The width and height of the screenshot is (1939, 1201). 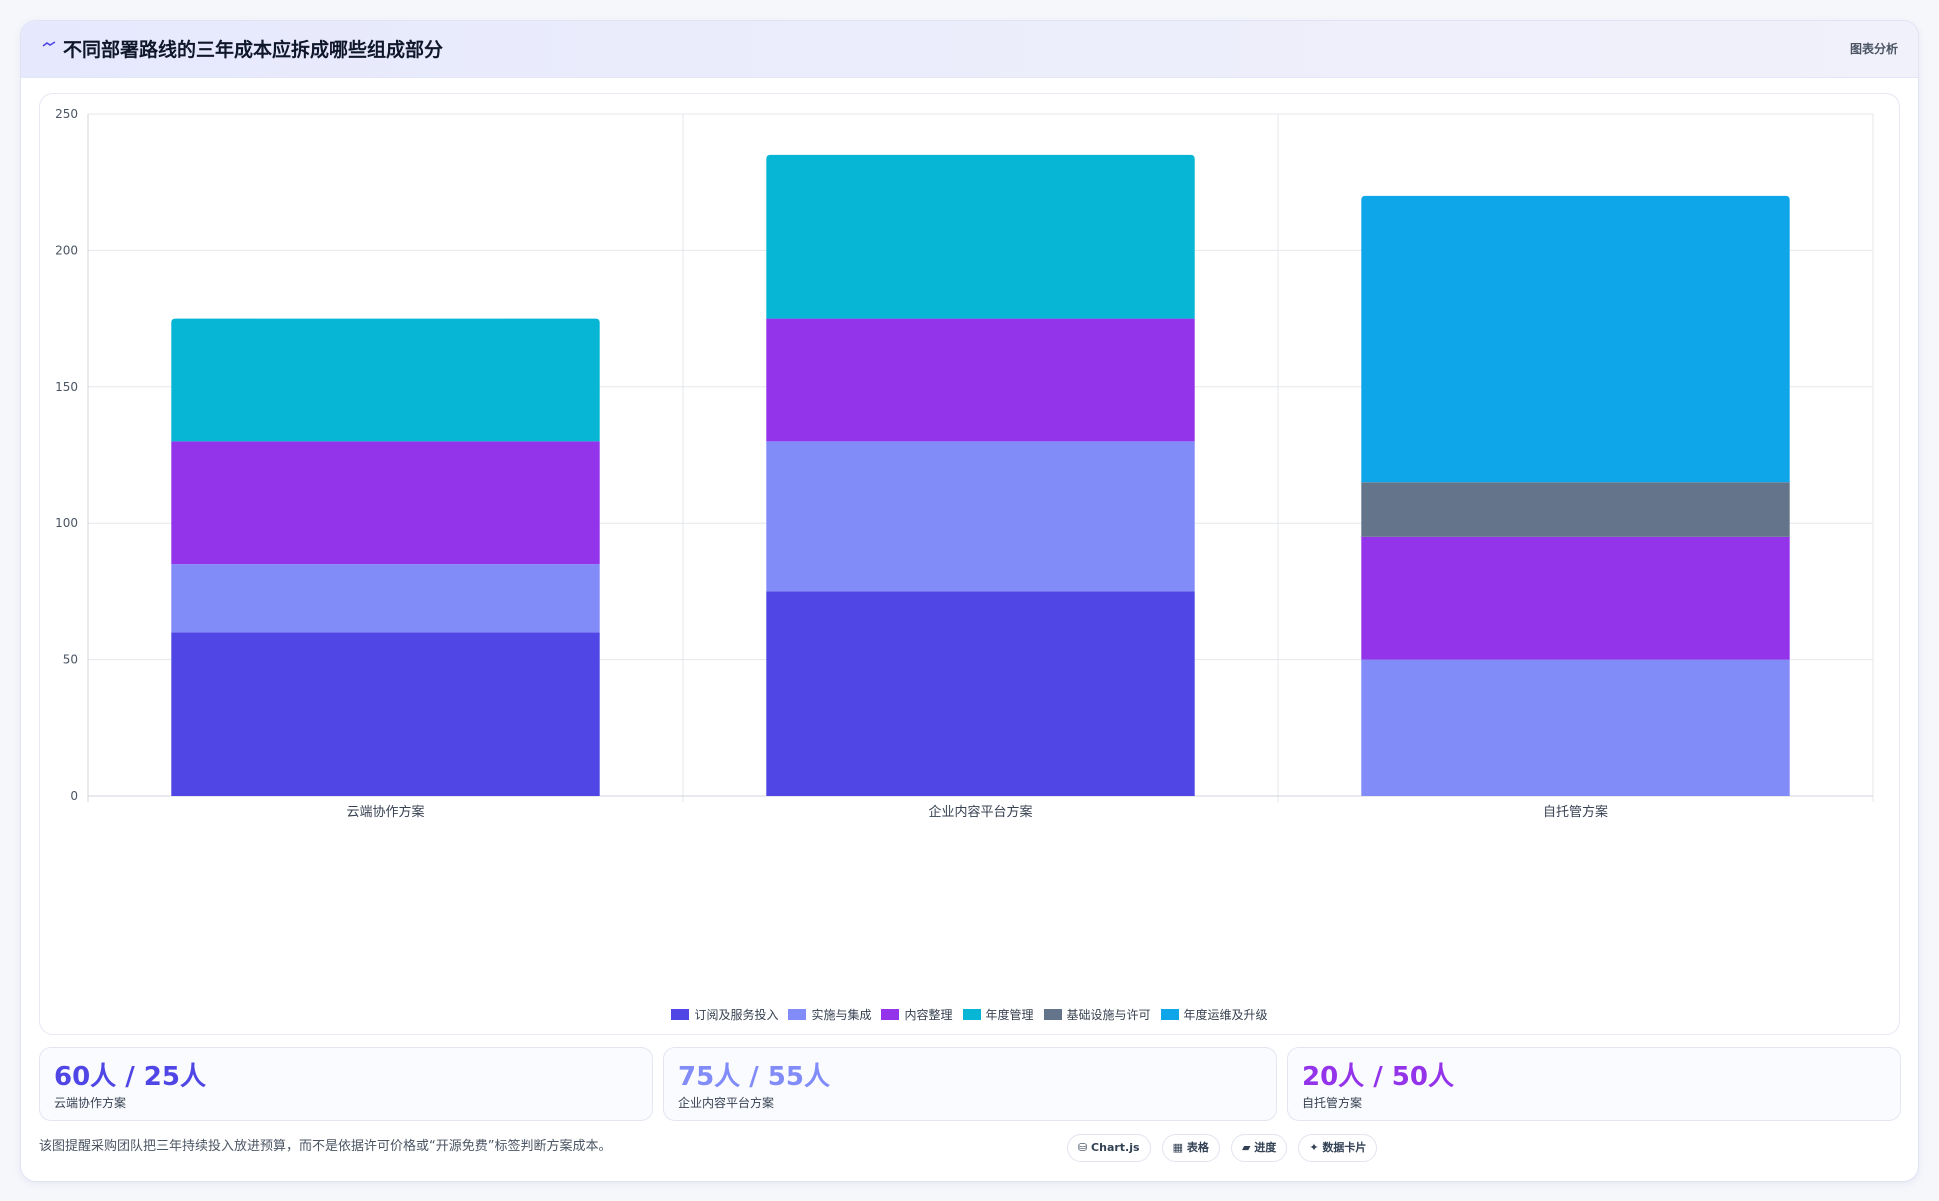 What do you see at coordinates (1332, 1103) in the screenshot?
I see `stat-label: 自托管方案` at bounding box center [1332, 1103].